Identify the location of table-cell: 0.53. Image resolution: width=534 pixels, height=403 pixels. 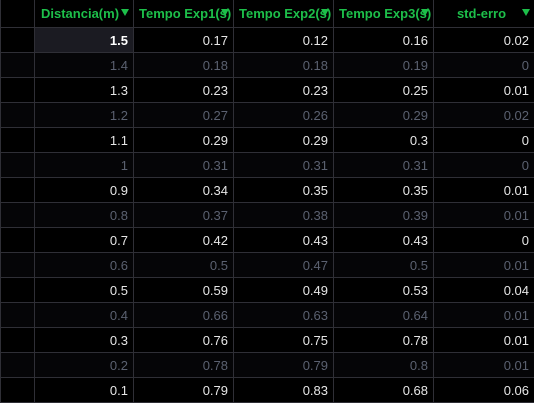
(383, 290).